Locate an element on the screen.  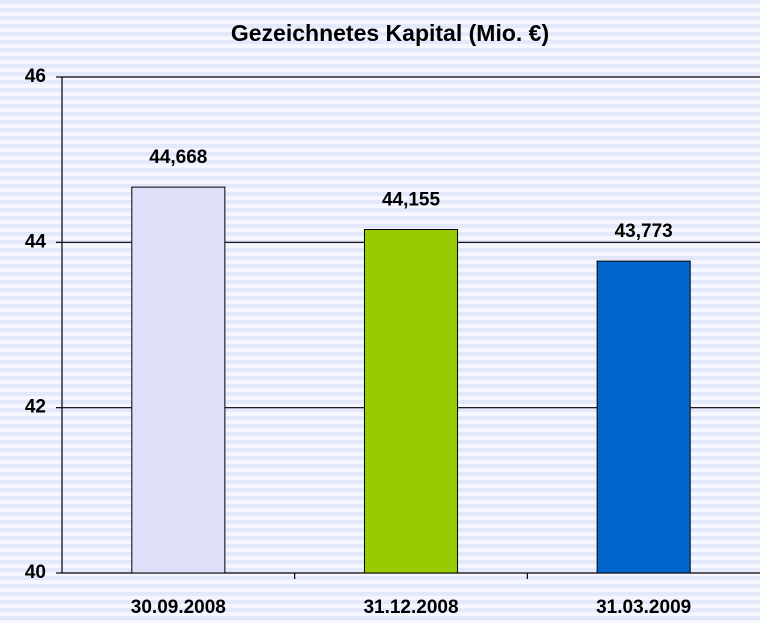
value-label: 43,773 is located at coordinates (644, 231).